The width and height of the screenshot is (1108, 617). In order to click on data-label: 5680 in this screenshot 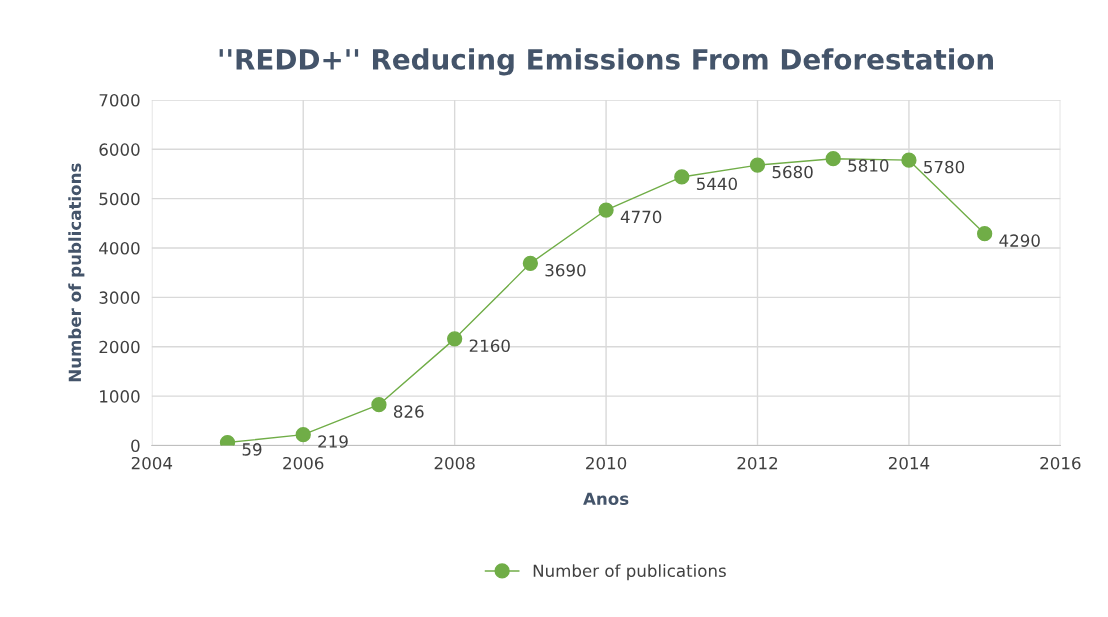, I will do `click(792, 172)`.